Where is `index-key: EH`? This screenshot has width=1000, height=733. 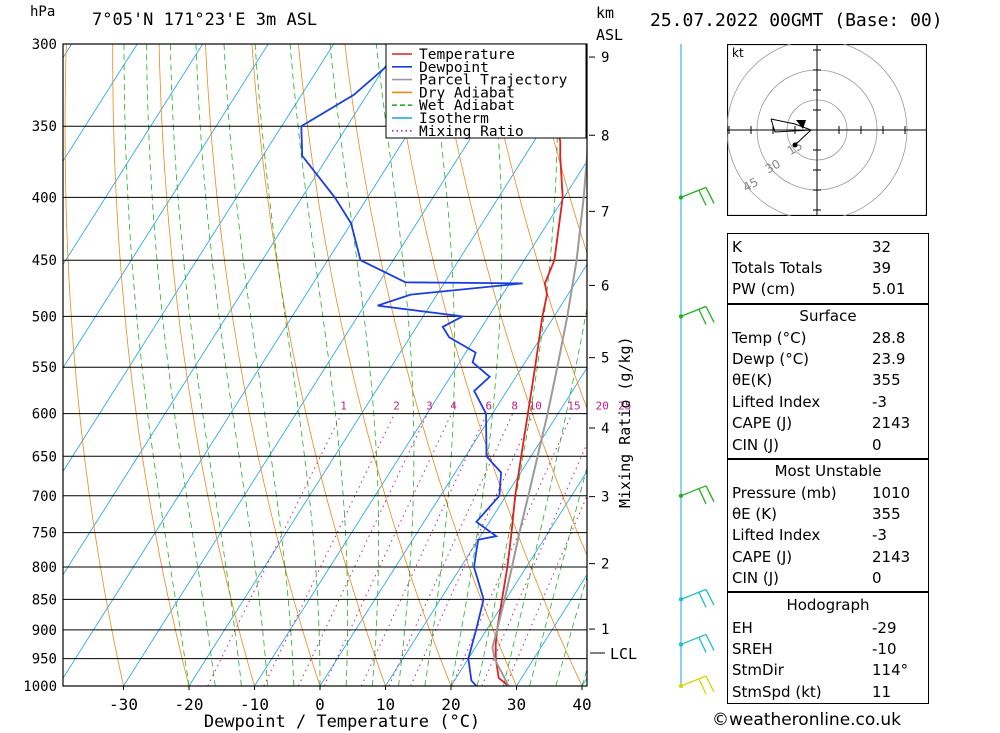 index-key: EH is located at coordinates (742, 627).